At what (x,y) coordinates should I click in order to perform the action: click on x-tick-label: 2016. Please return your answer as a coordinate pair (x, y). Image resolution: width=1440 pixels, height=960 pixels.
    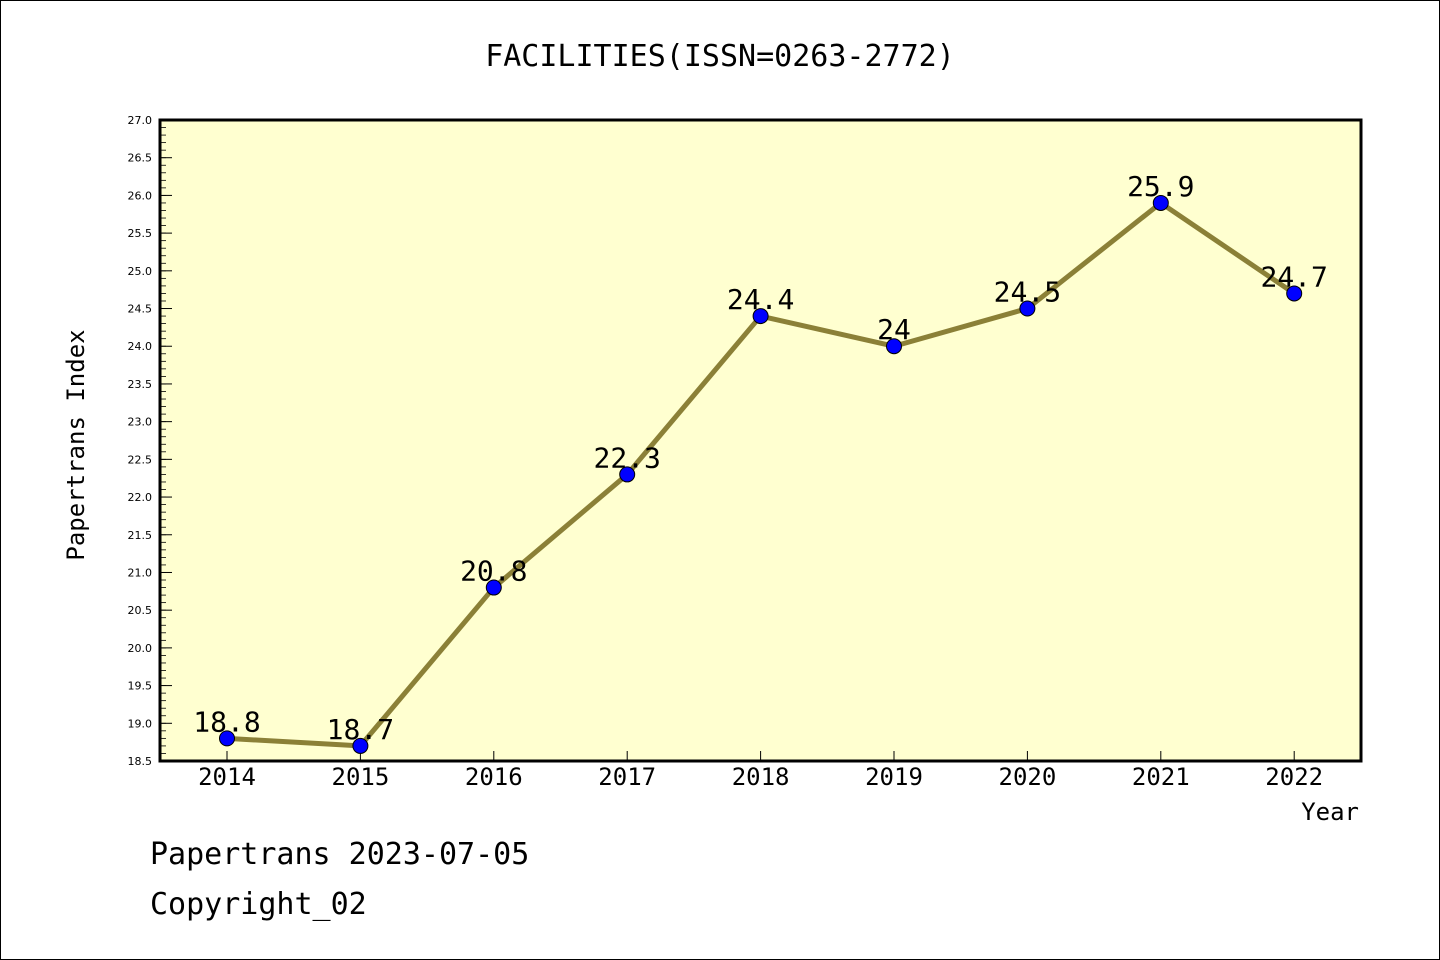
    Looking at the image, I should click on (494, 777).